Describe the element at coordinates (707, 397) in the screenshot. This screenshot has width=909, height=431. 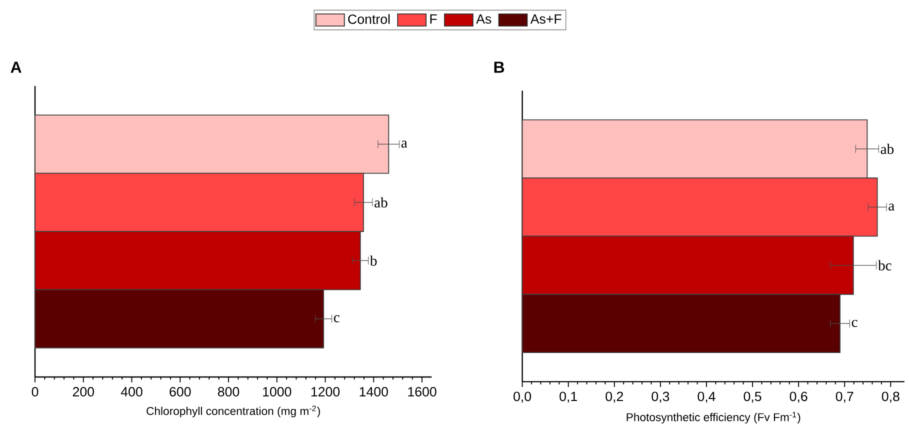
I see `x-tick-label: 0,4` at that location.